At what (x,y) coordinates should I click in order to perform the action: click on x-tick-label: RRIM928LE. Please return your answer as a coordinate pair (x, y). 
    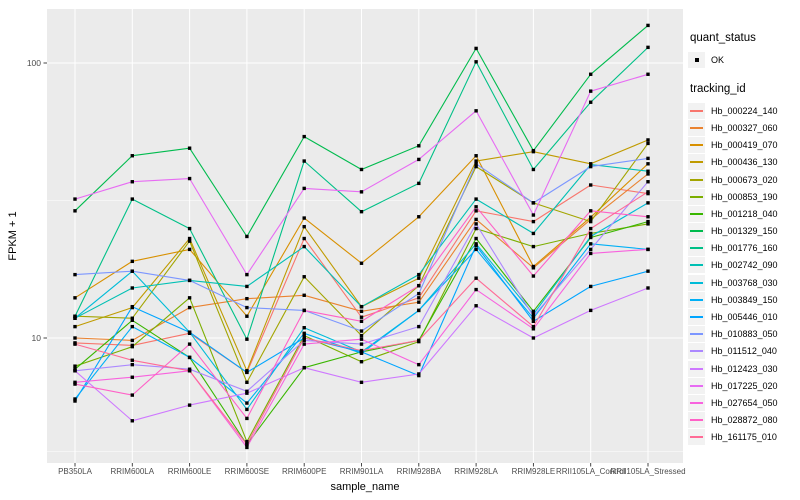
    Looking at the image, I should click on (534, 471).